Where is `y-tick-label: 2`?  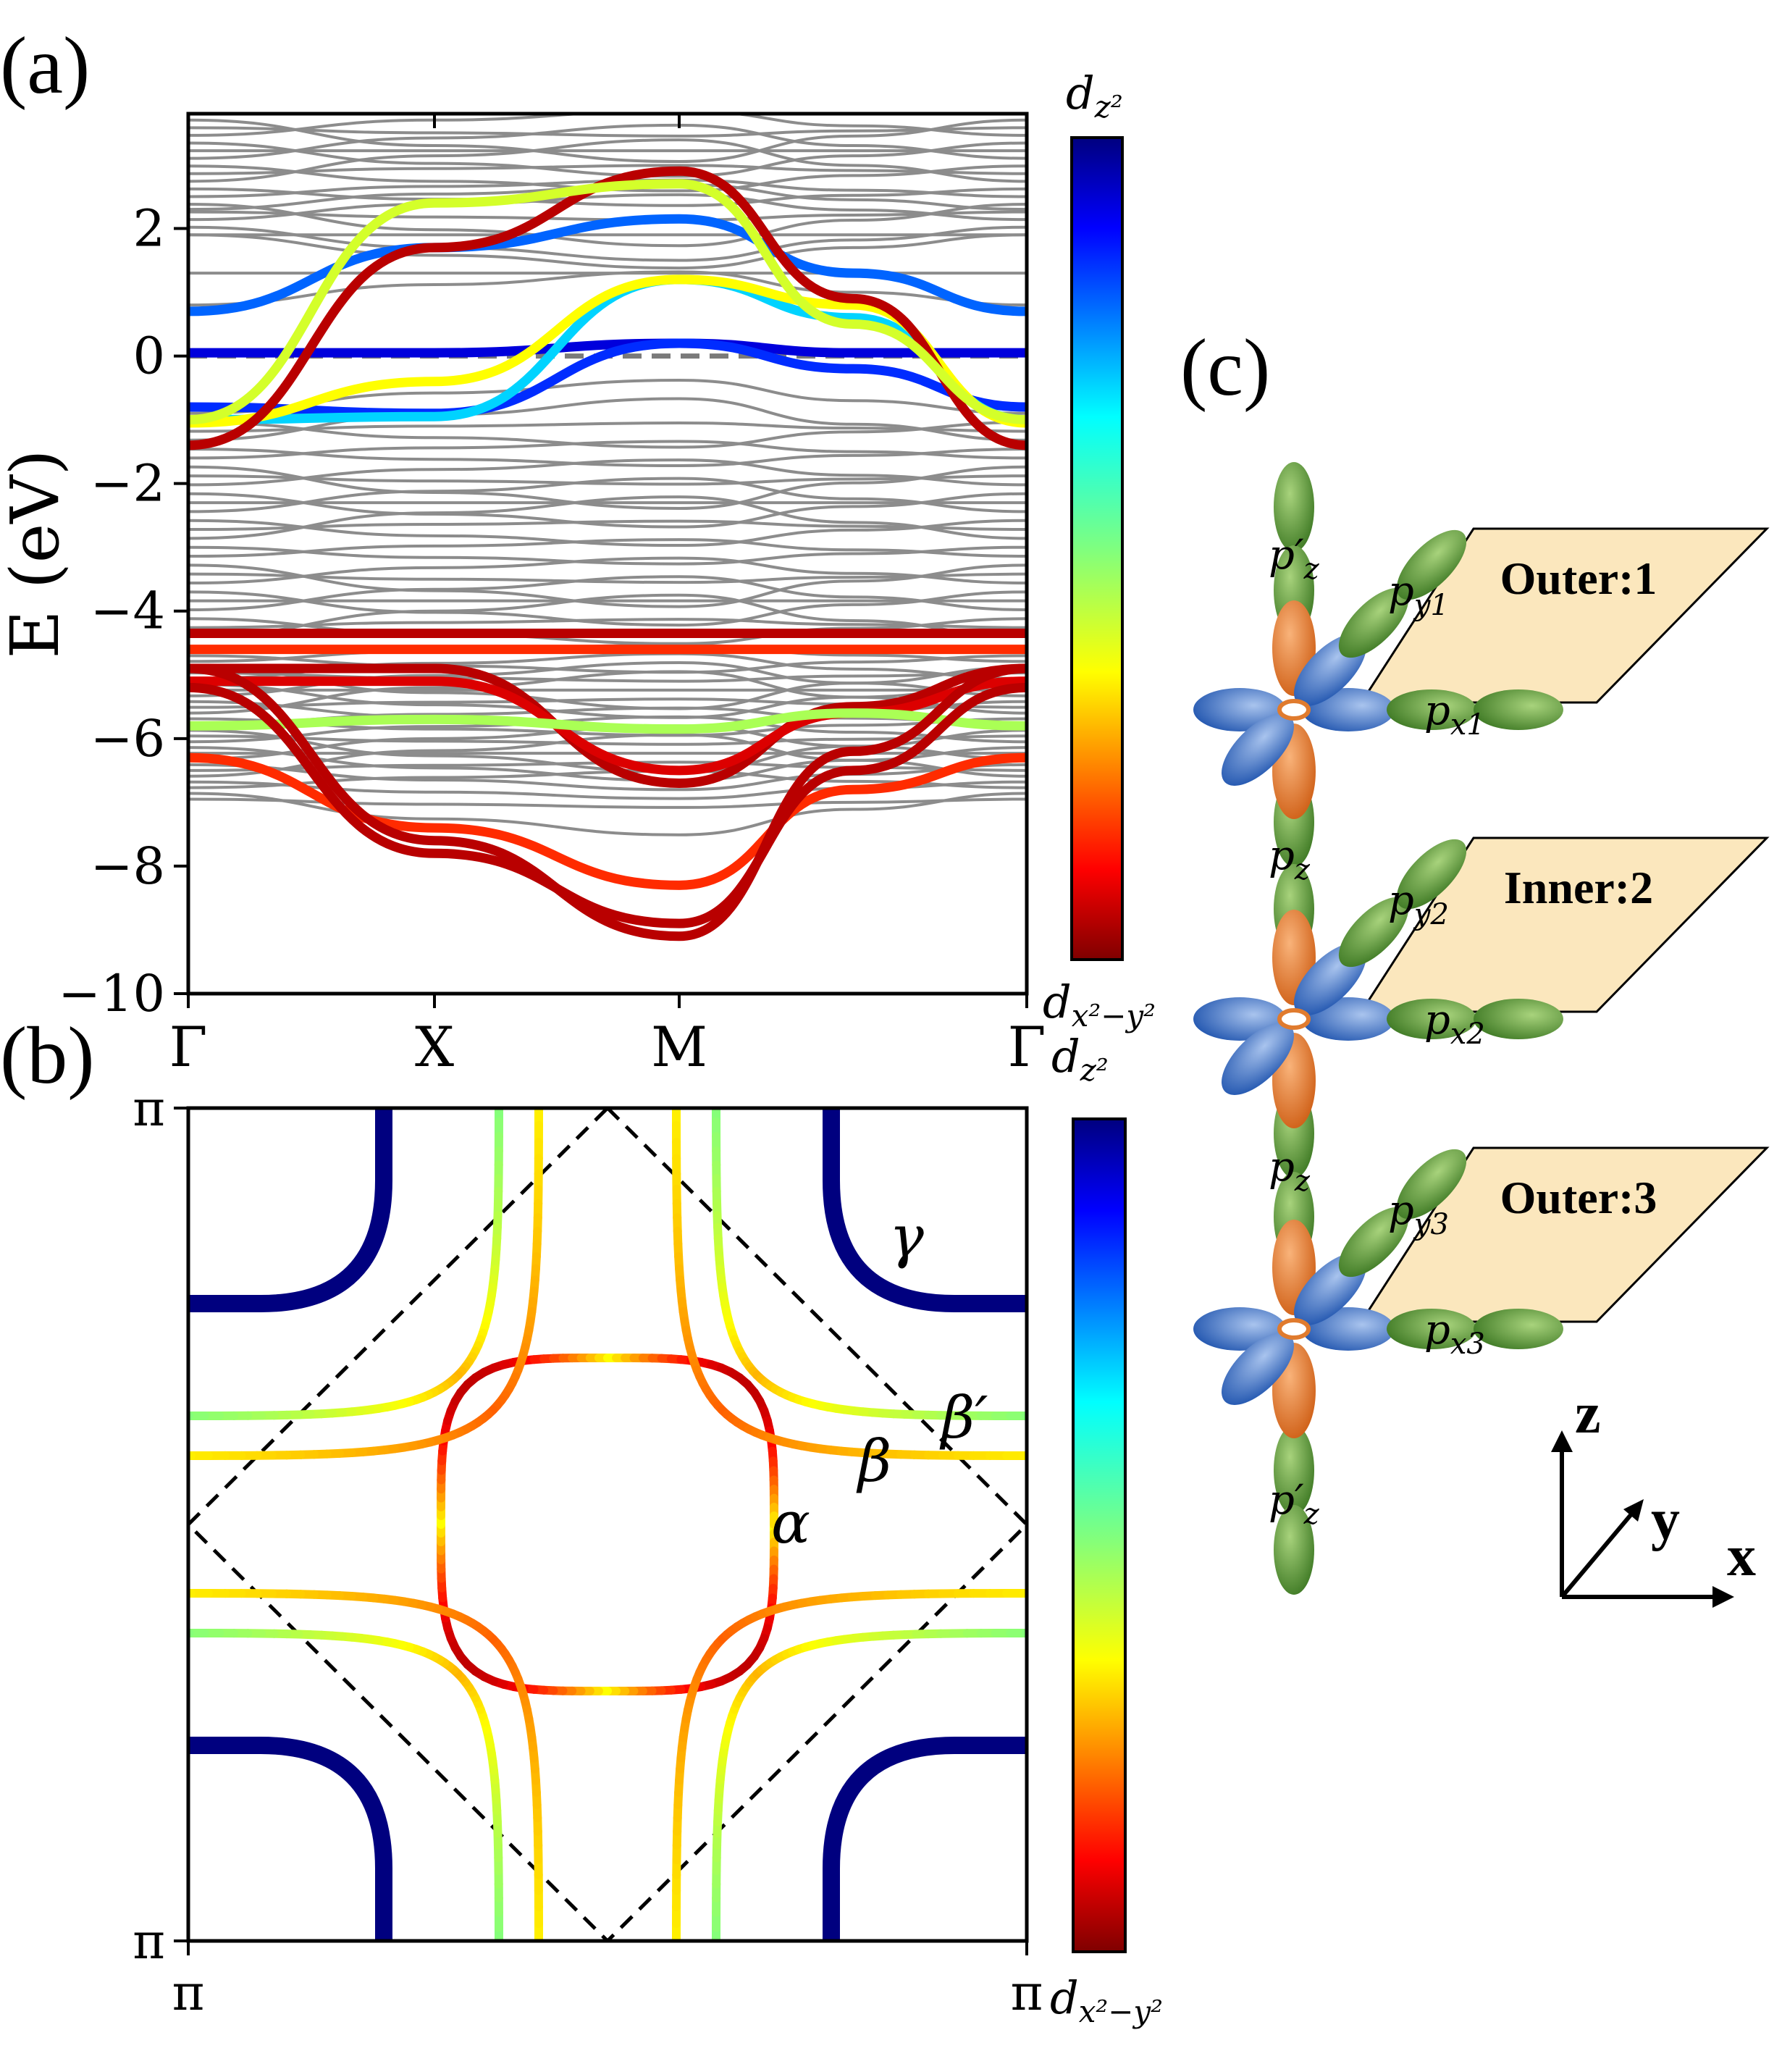
y-tick-label: 2 is located at coordinates (149, 228).